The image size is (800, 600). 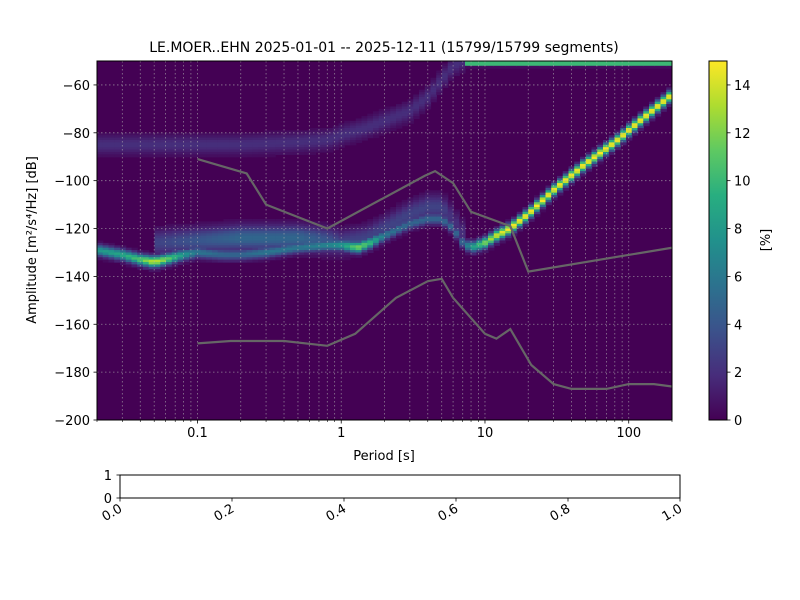 What do you see at coordinates (400, 486) in the screenshot?
I see `secondary-axes-frame` at bounding box center [400, 486].